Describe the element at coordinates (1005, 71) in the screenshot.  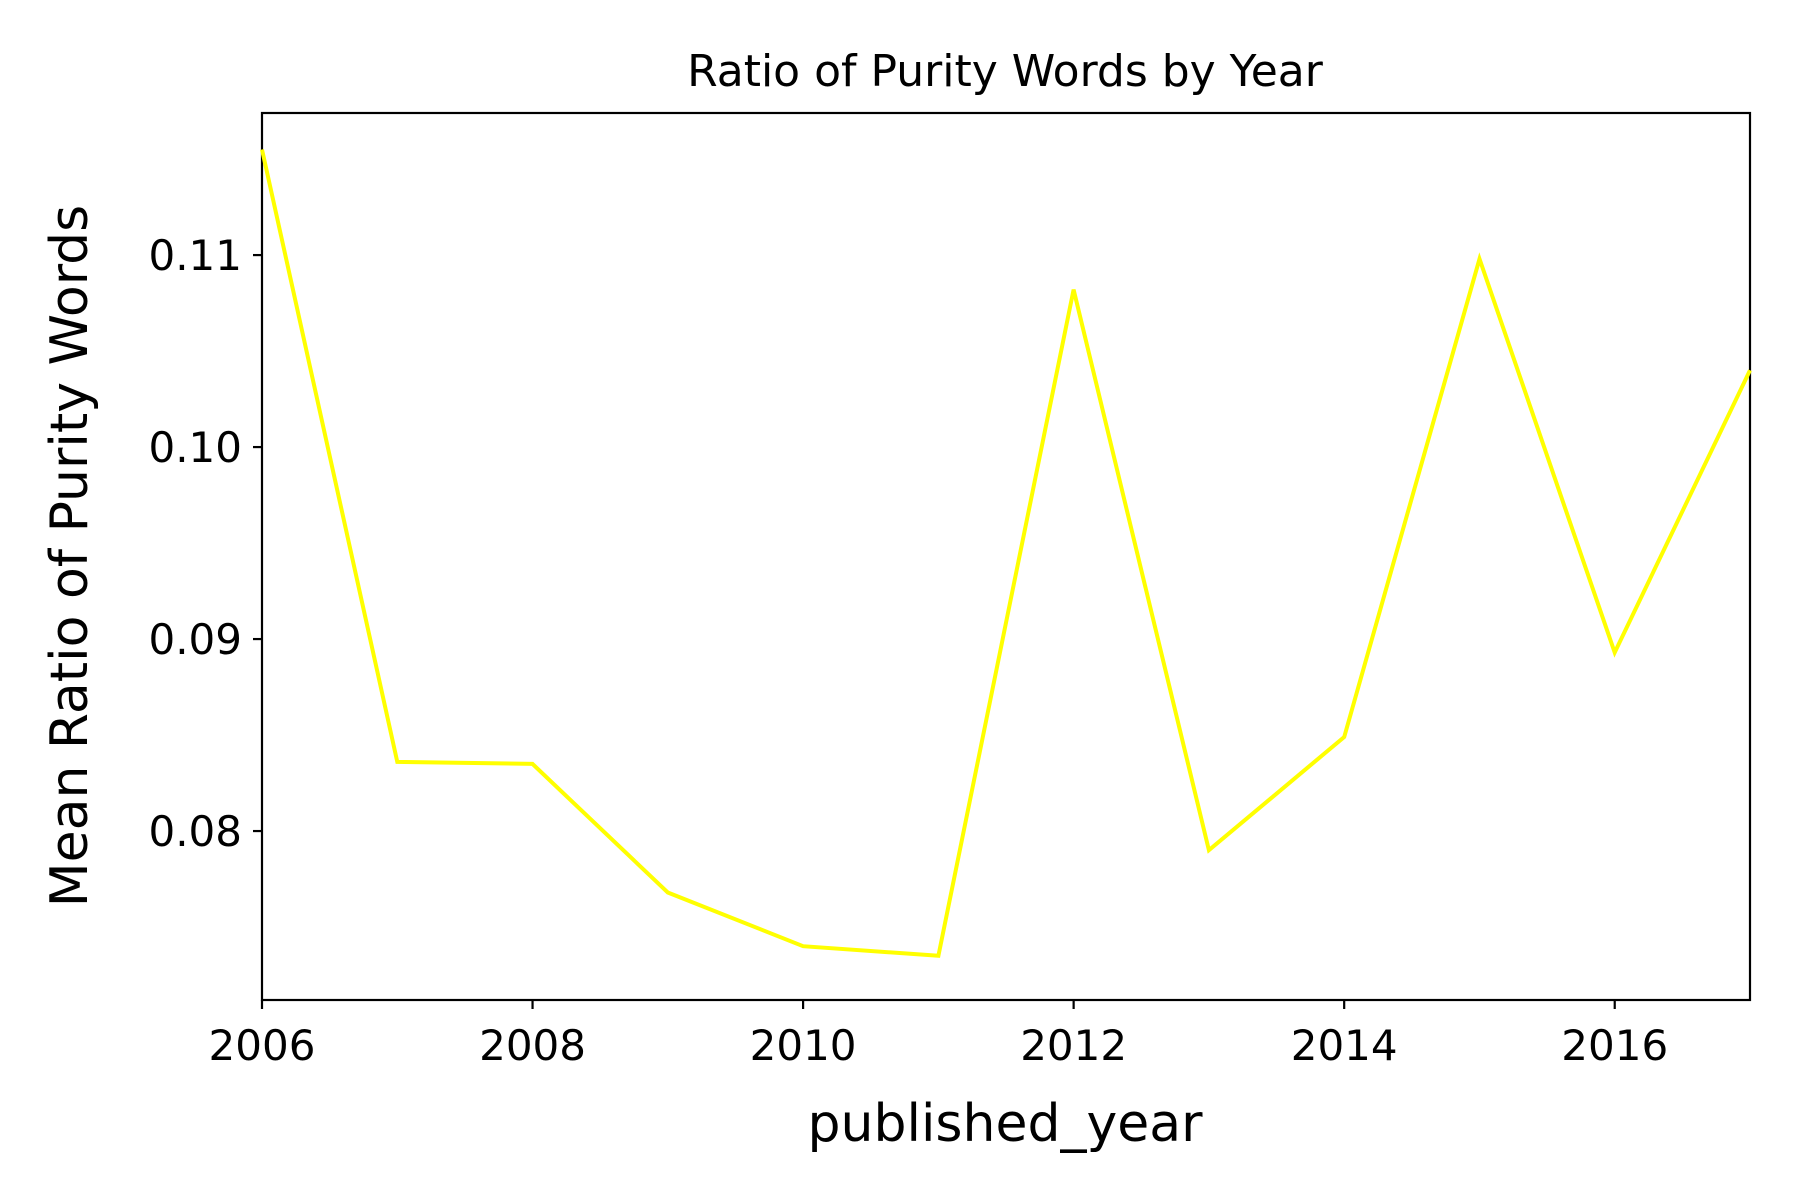
I see `chart-title: Ratio of Purity Words by Year` at that location.